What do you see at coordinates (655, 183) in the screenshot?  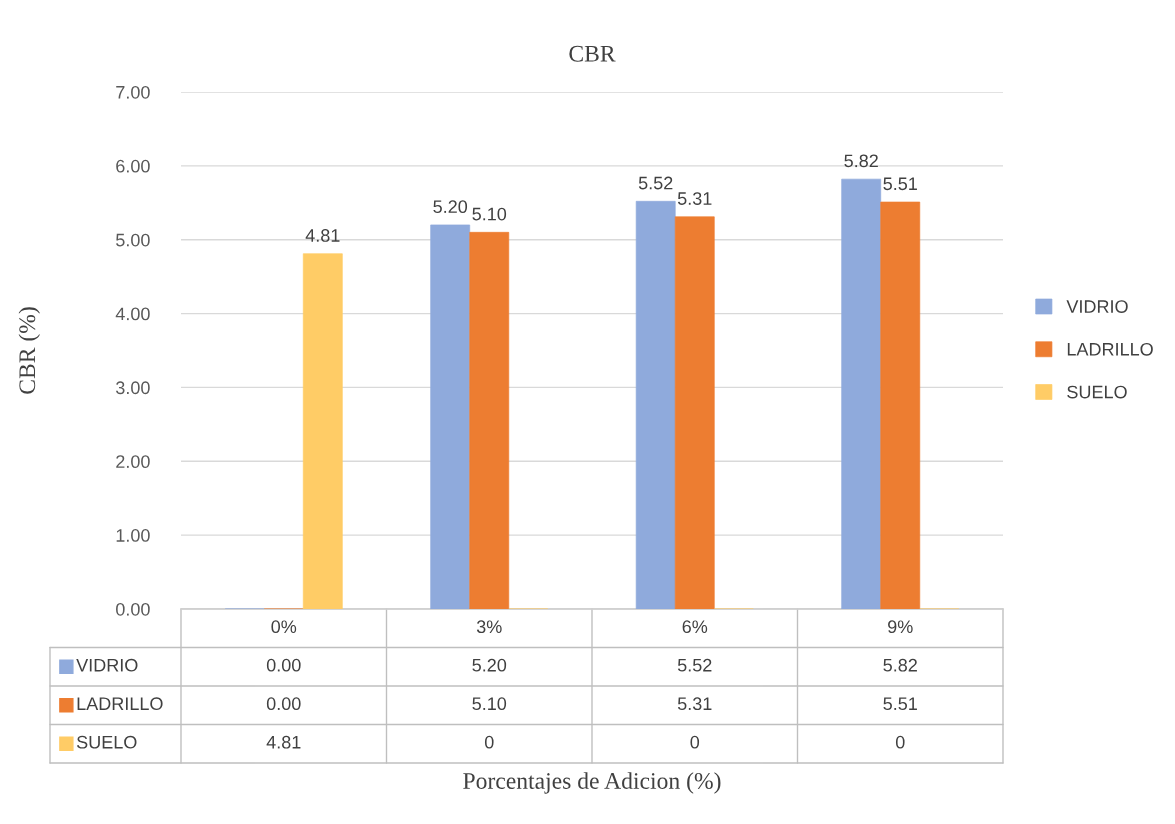 I see `text: 5.52` at bounding box center [655, 183].